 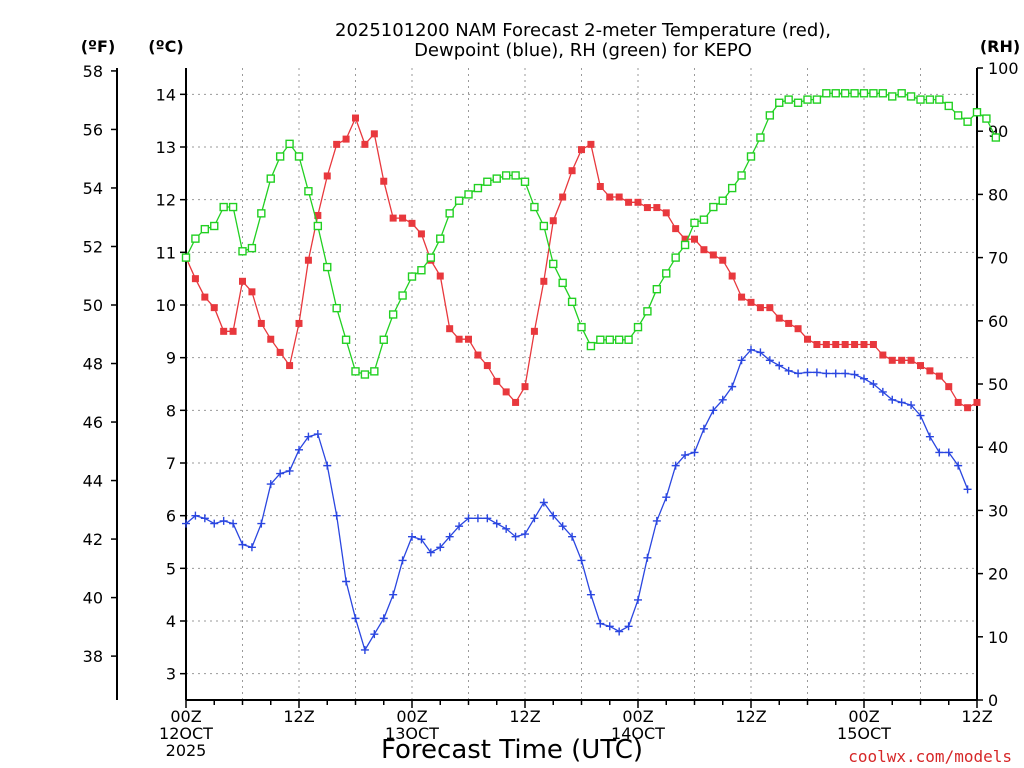 I want to click on fahrenheit-tick-label: 50, so click(x=93, y=305).